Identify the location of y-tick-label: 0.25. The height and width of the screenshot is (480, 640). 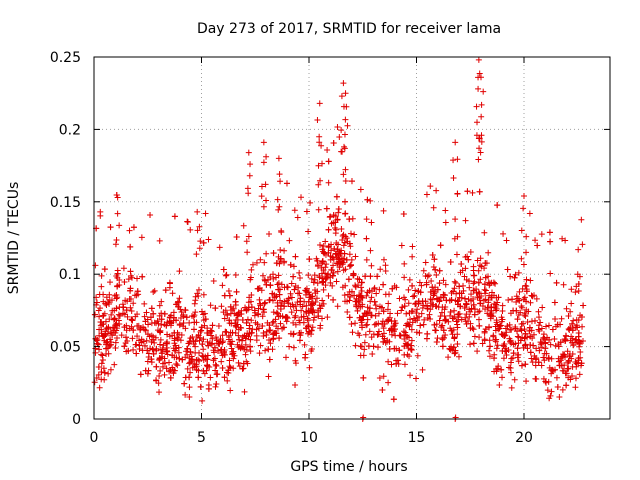
(65, 58).